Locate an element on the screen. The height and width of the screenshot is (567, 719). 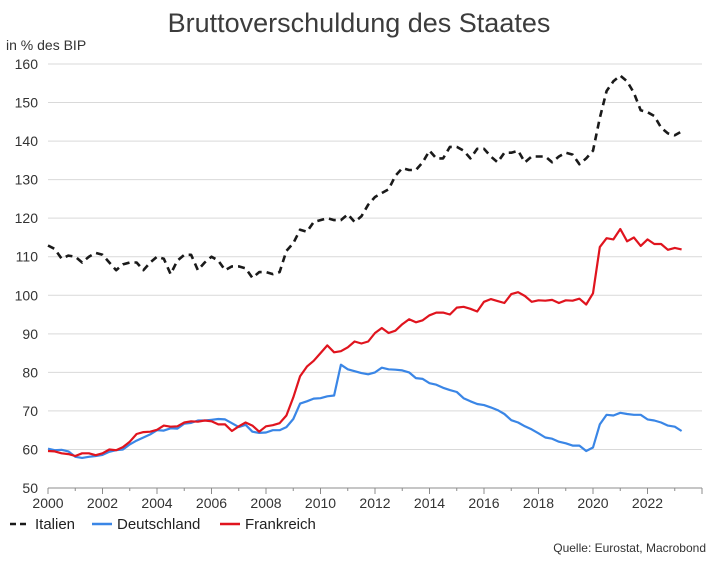
legend-label-deutschland: Deutschland is located at coordinates (158, 524).